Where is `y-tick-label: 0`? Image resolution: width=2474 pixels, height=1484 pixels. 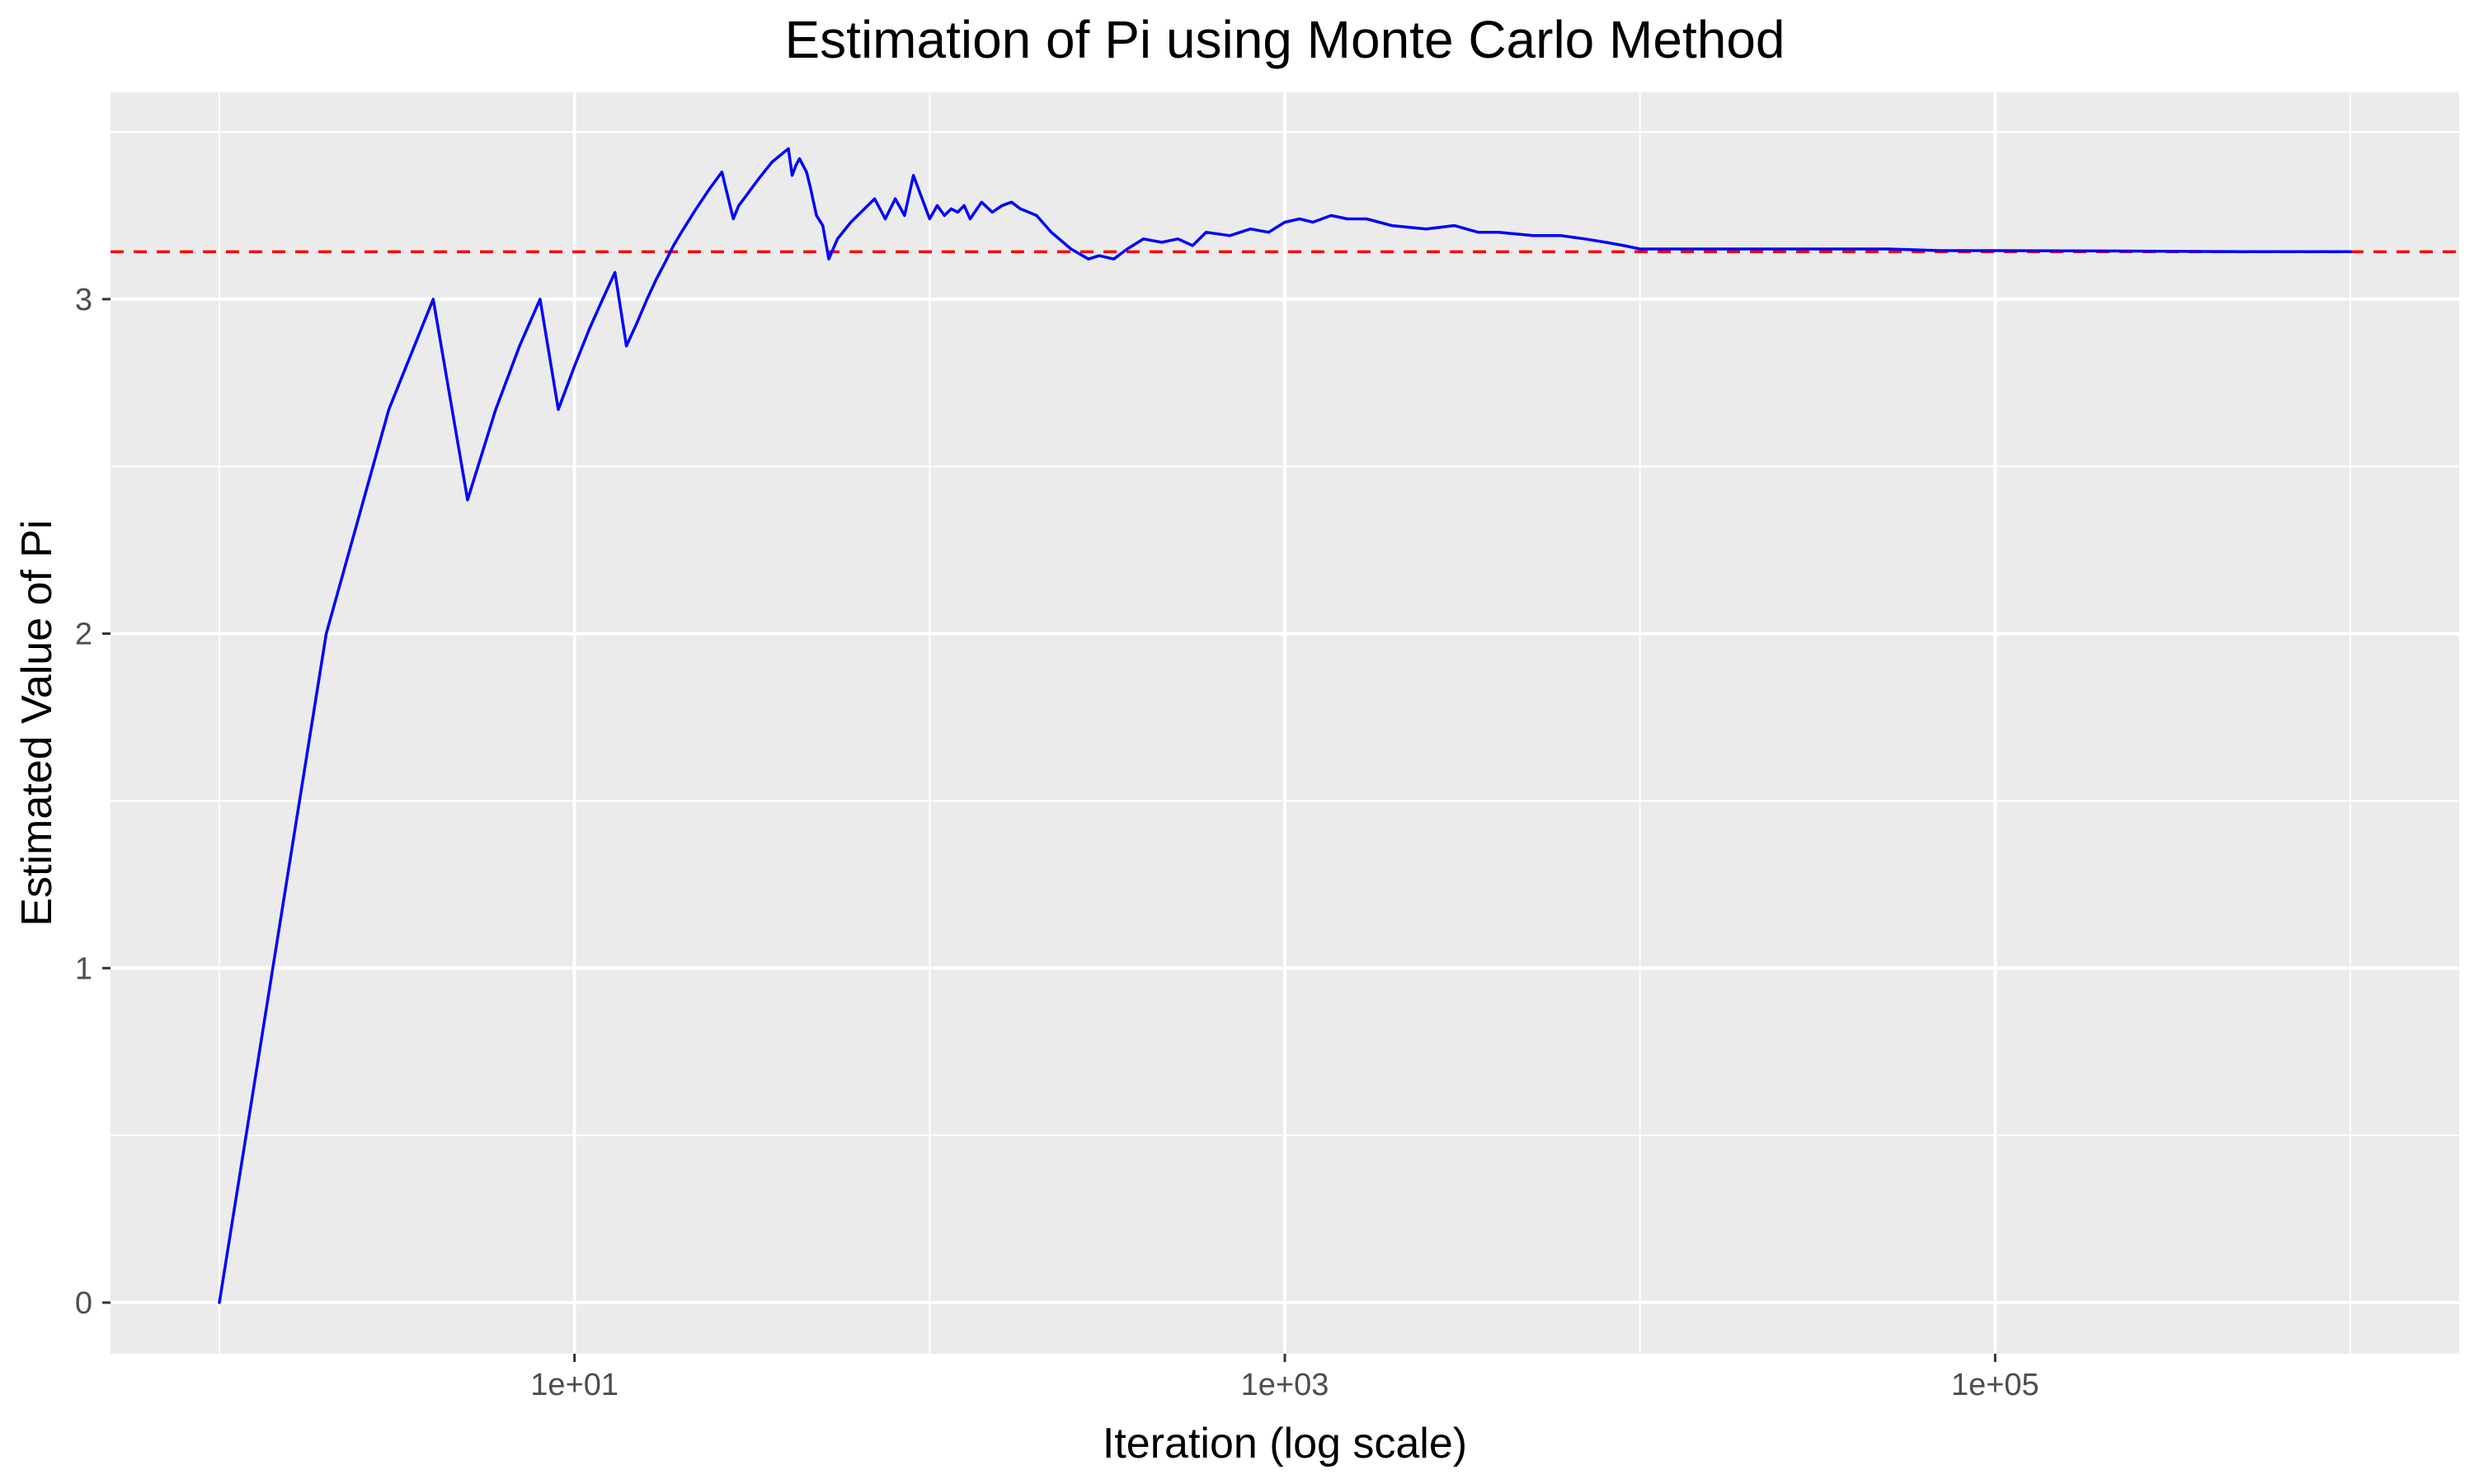
y-tick-label: 0 is located at coordinates (83, 1303).